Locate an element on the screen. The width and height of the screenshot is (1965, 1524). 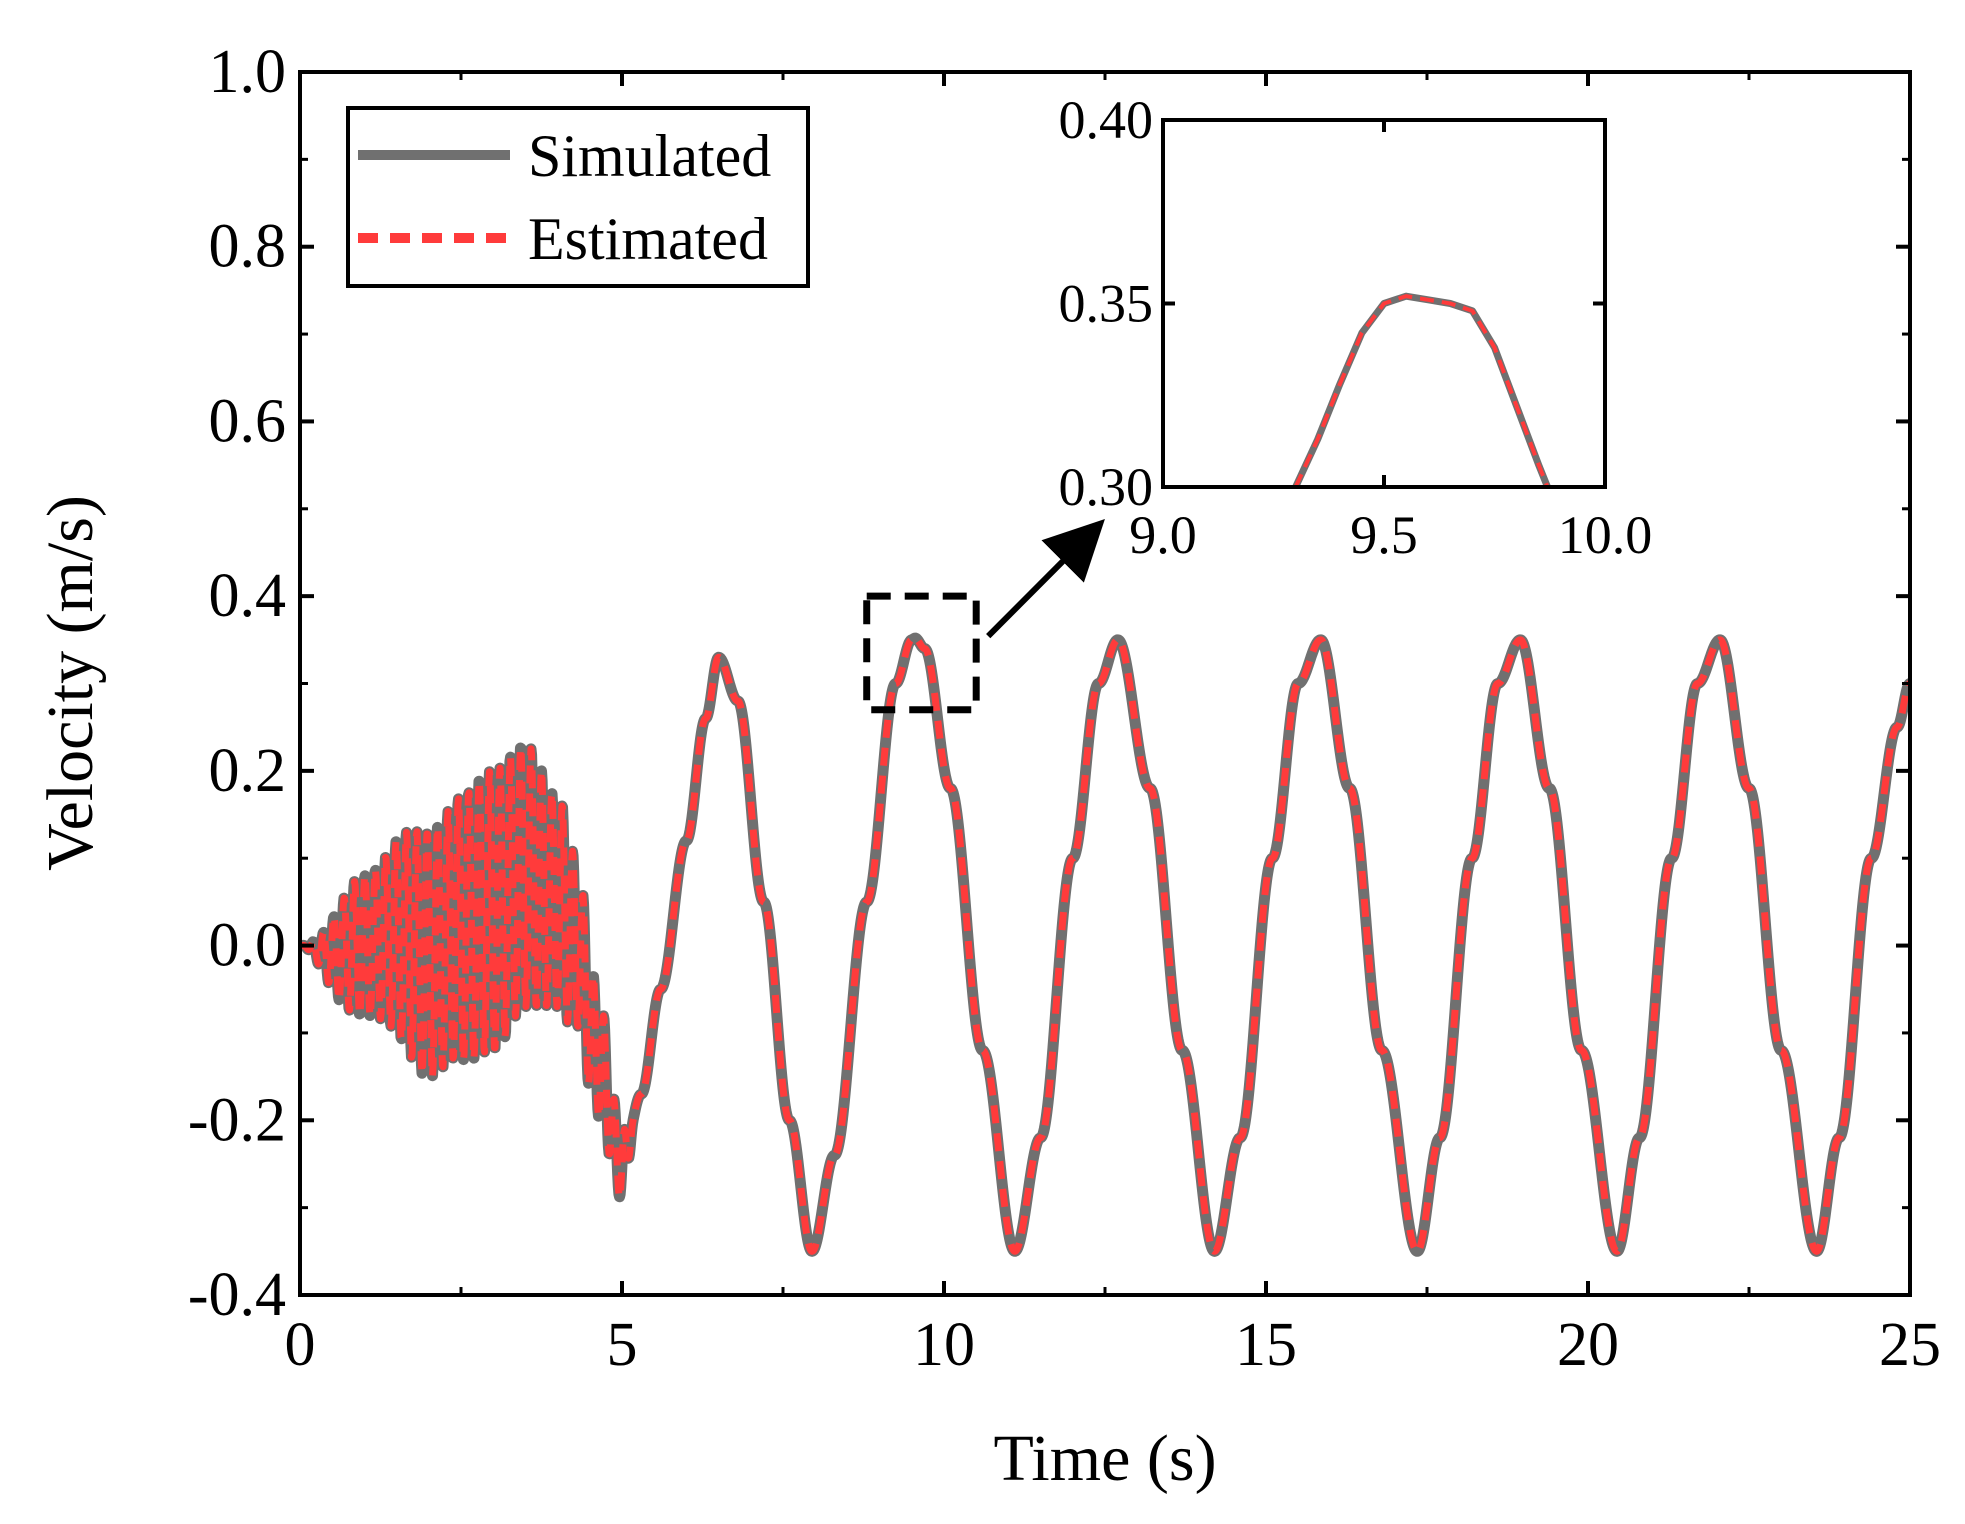
inset-y-tick-label: 0.40 is located at coordinates (1106, 120).